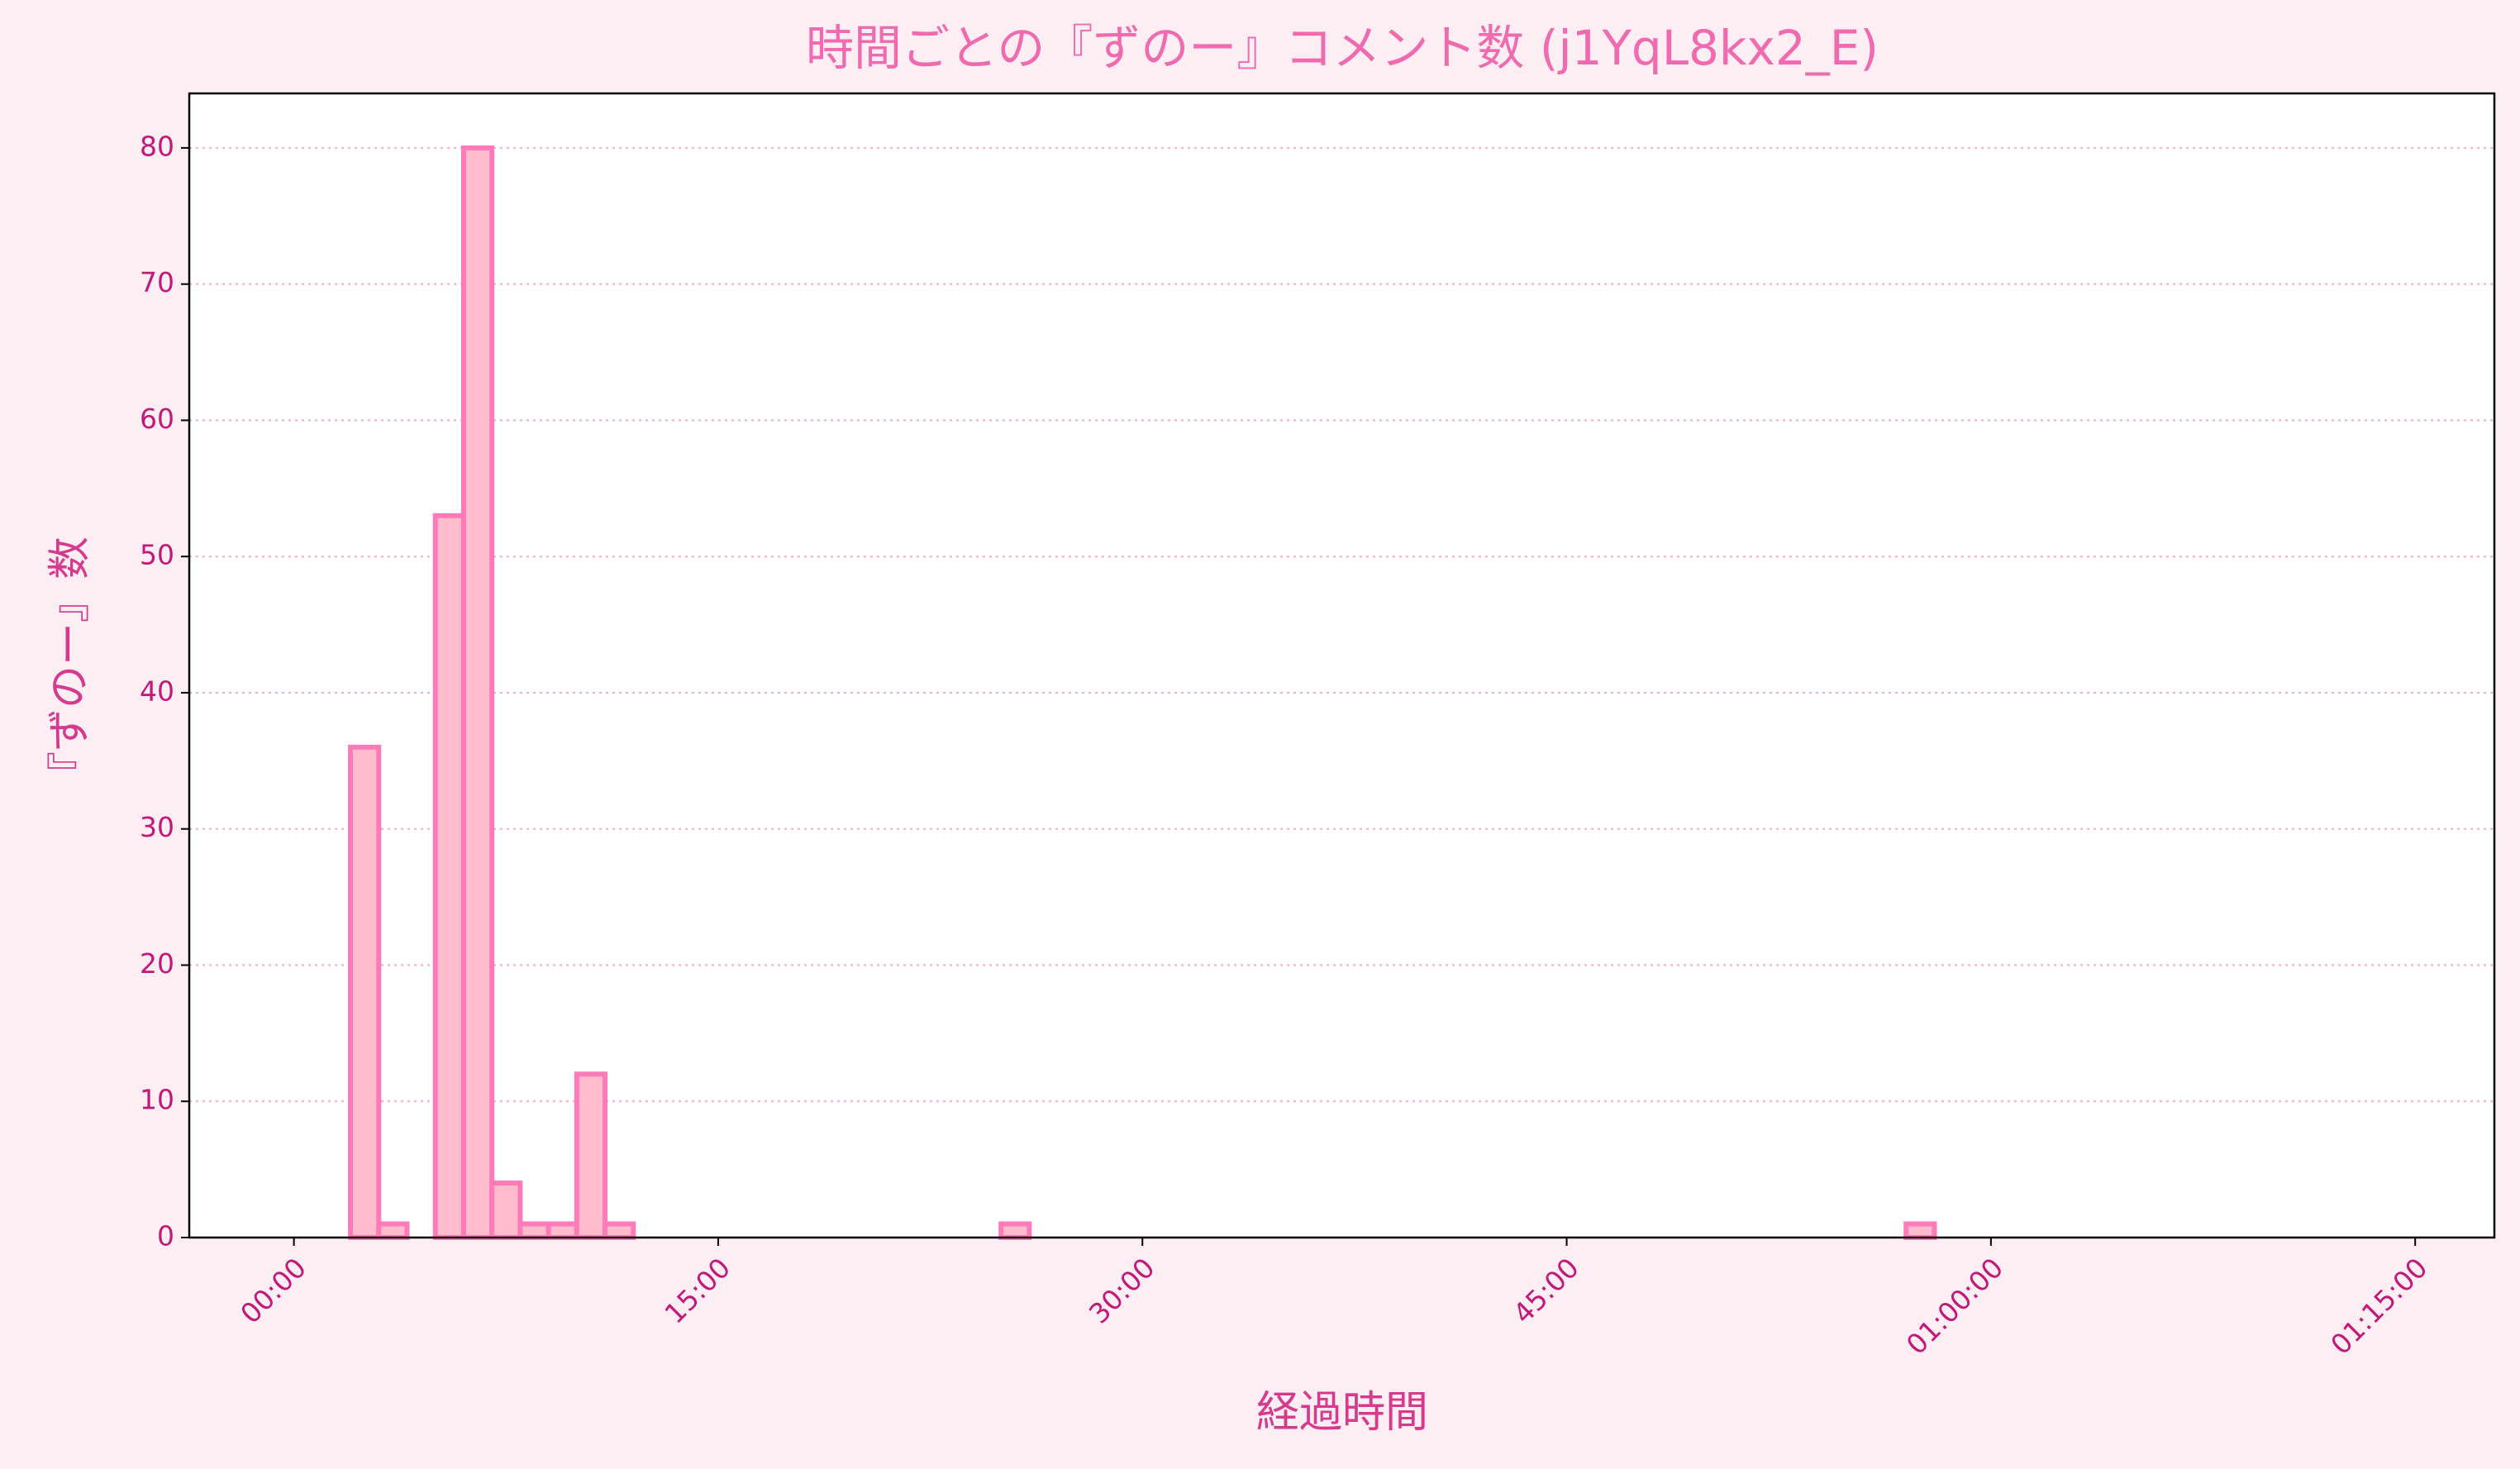  Describe the element at coordinates (1342, 1413) in the screenshot. I see `x-axis-label: 経過時間` at that location.